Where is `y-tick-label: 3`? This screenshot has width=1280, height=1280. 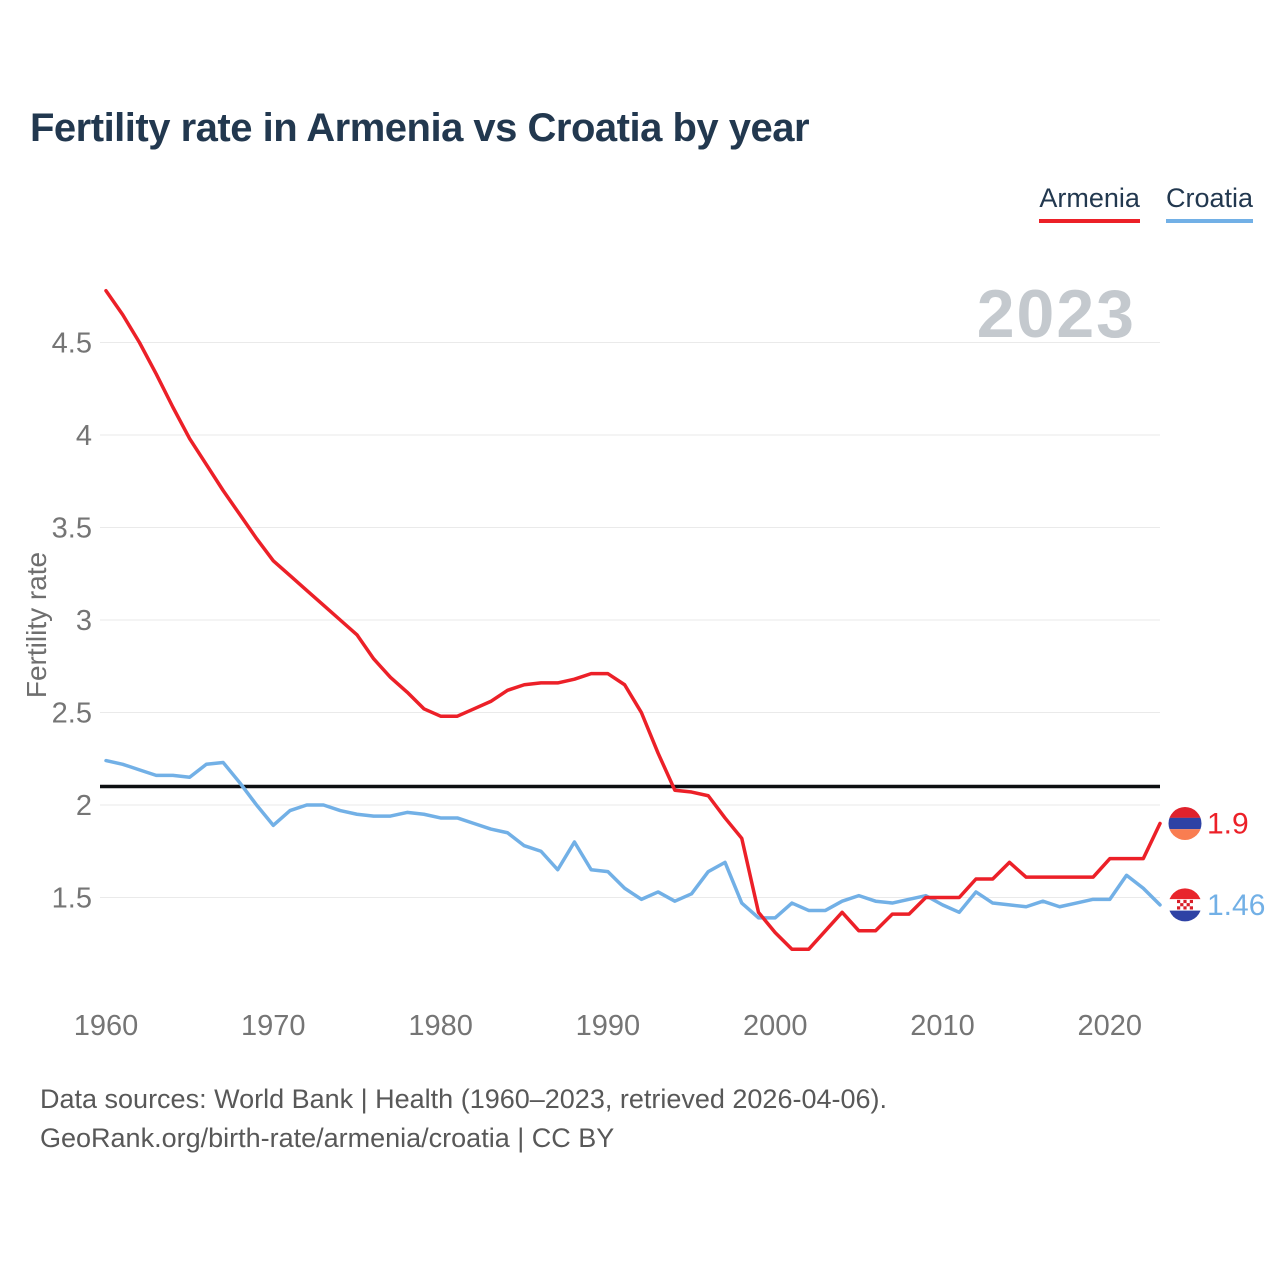
y-tick-label: 3 is located at coordinates (84, 621).